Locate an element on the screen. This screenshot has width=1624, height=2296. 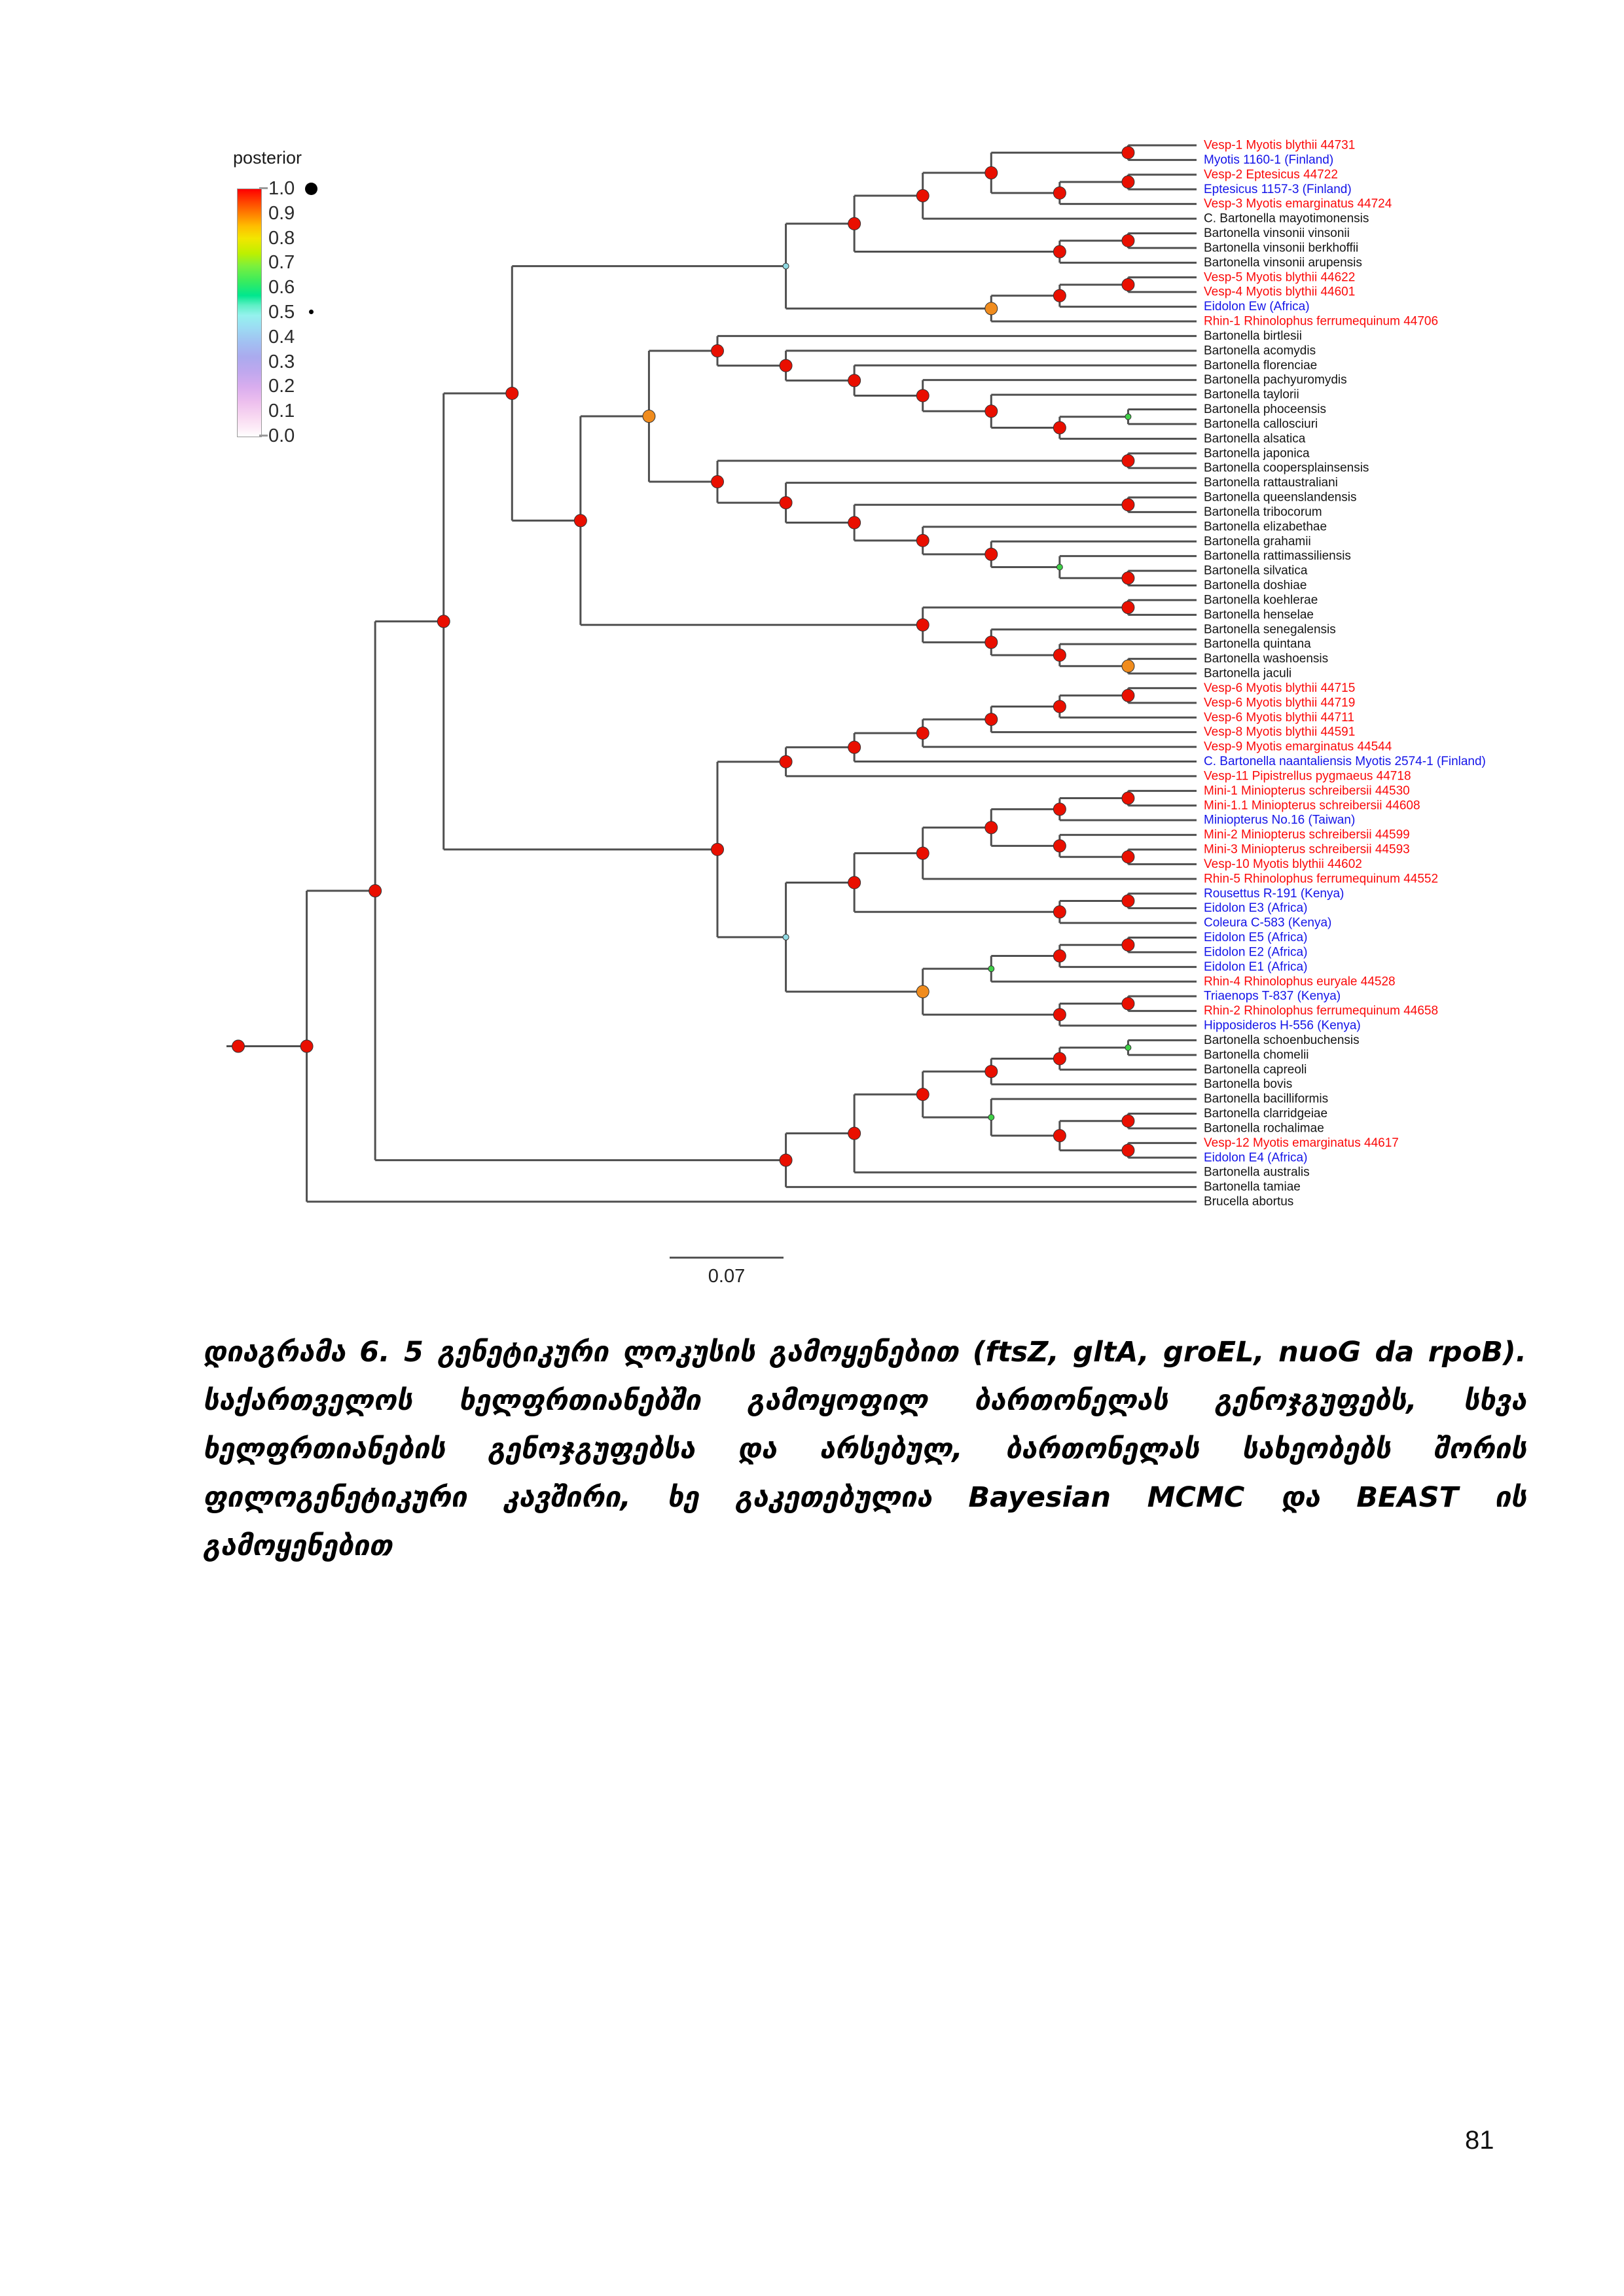
legend-tick-label: 0.8 is located at coordinates (281, 238).